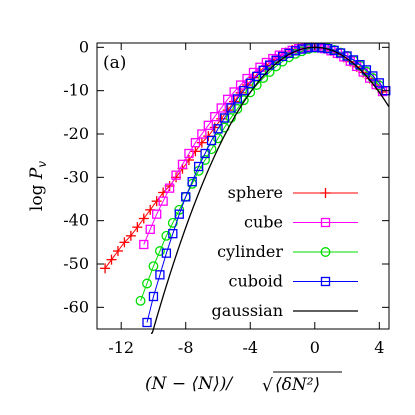  I want to click on legend: sphere cube cylinder cuboid gaussian, so click(285, 251).